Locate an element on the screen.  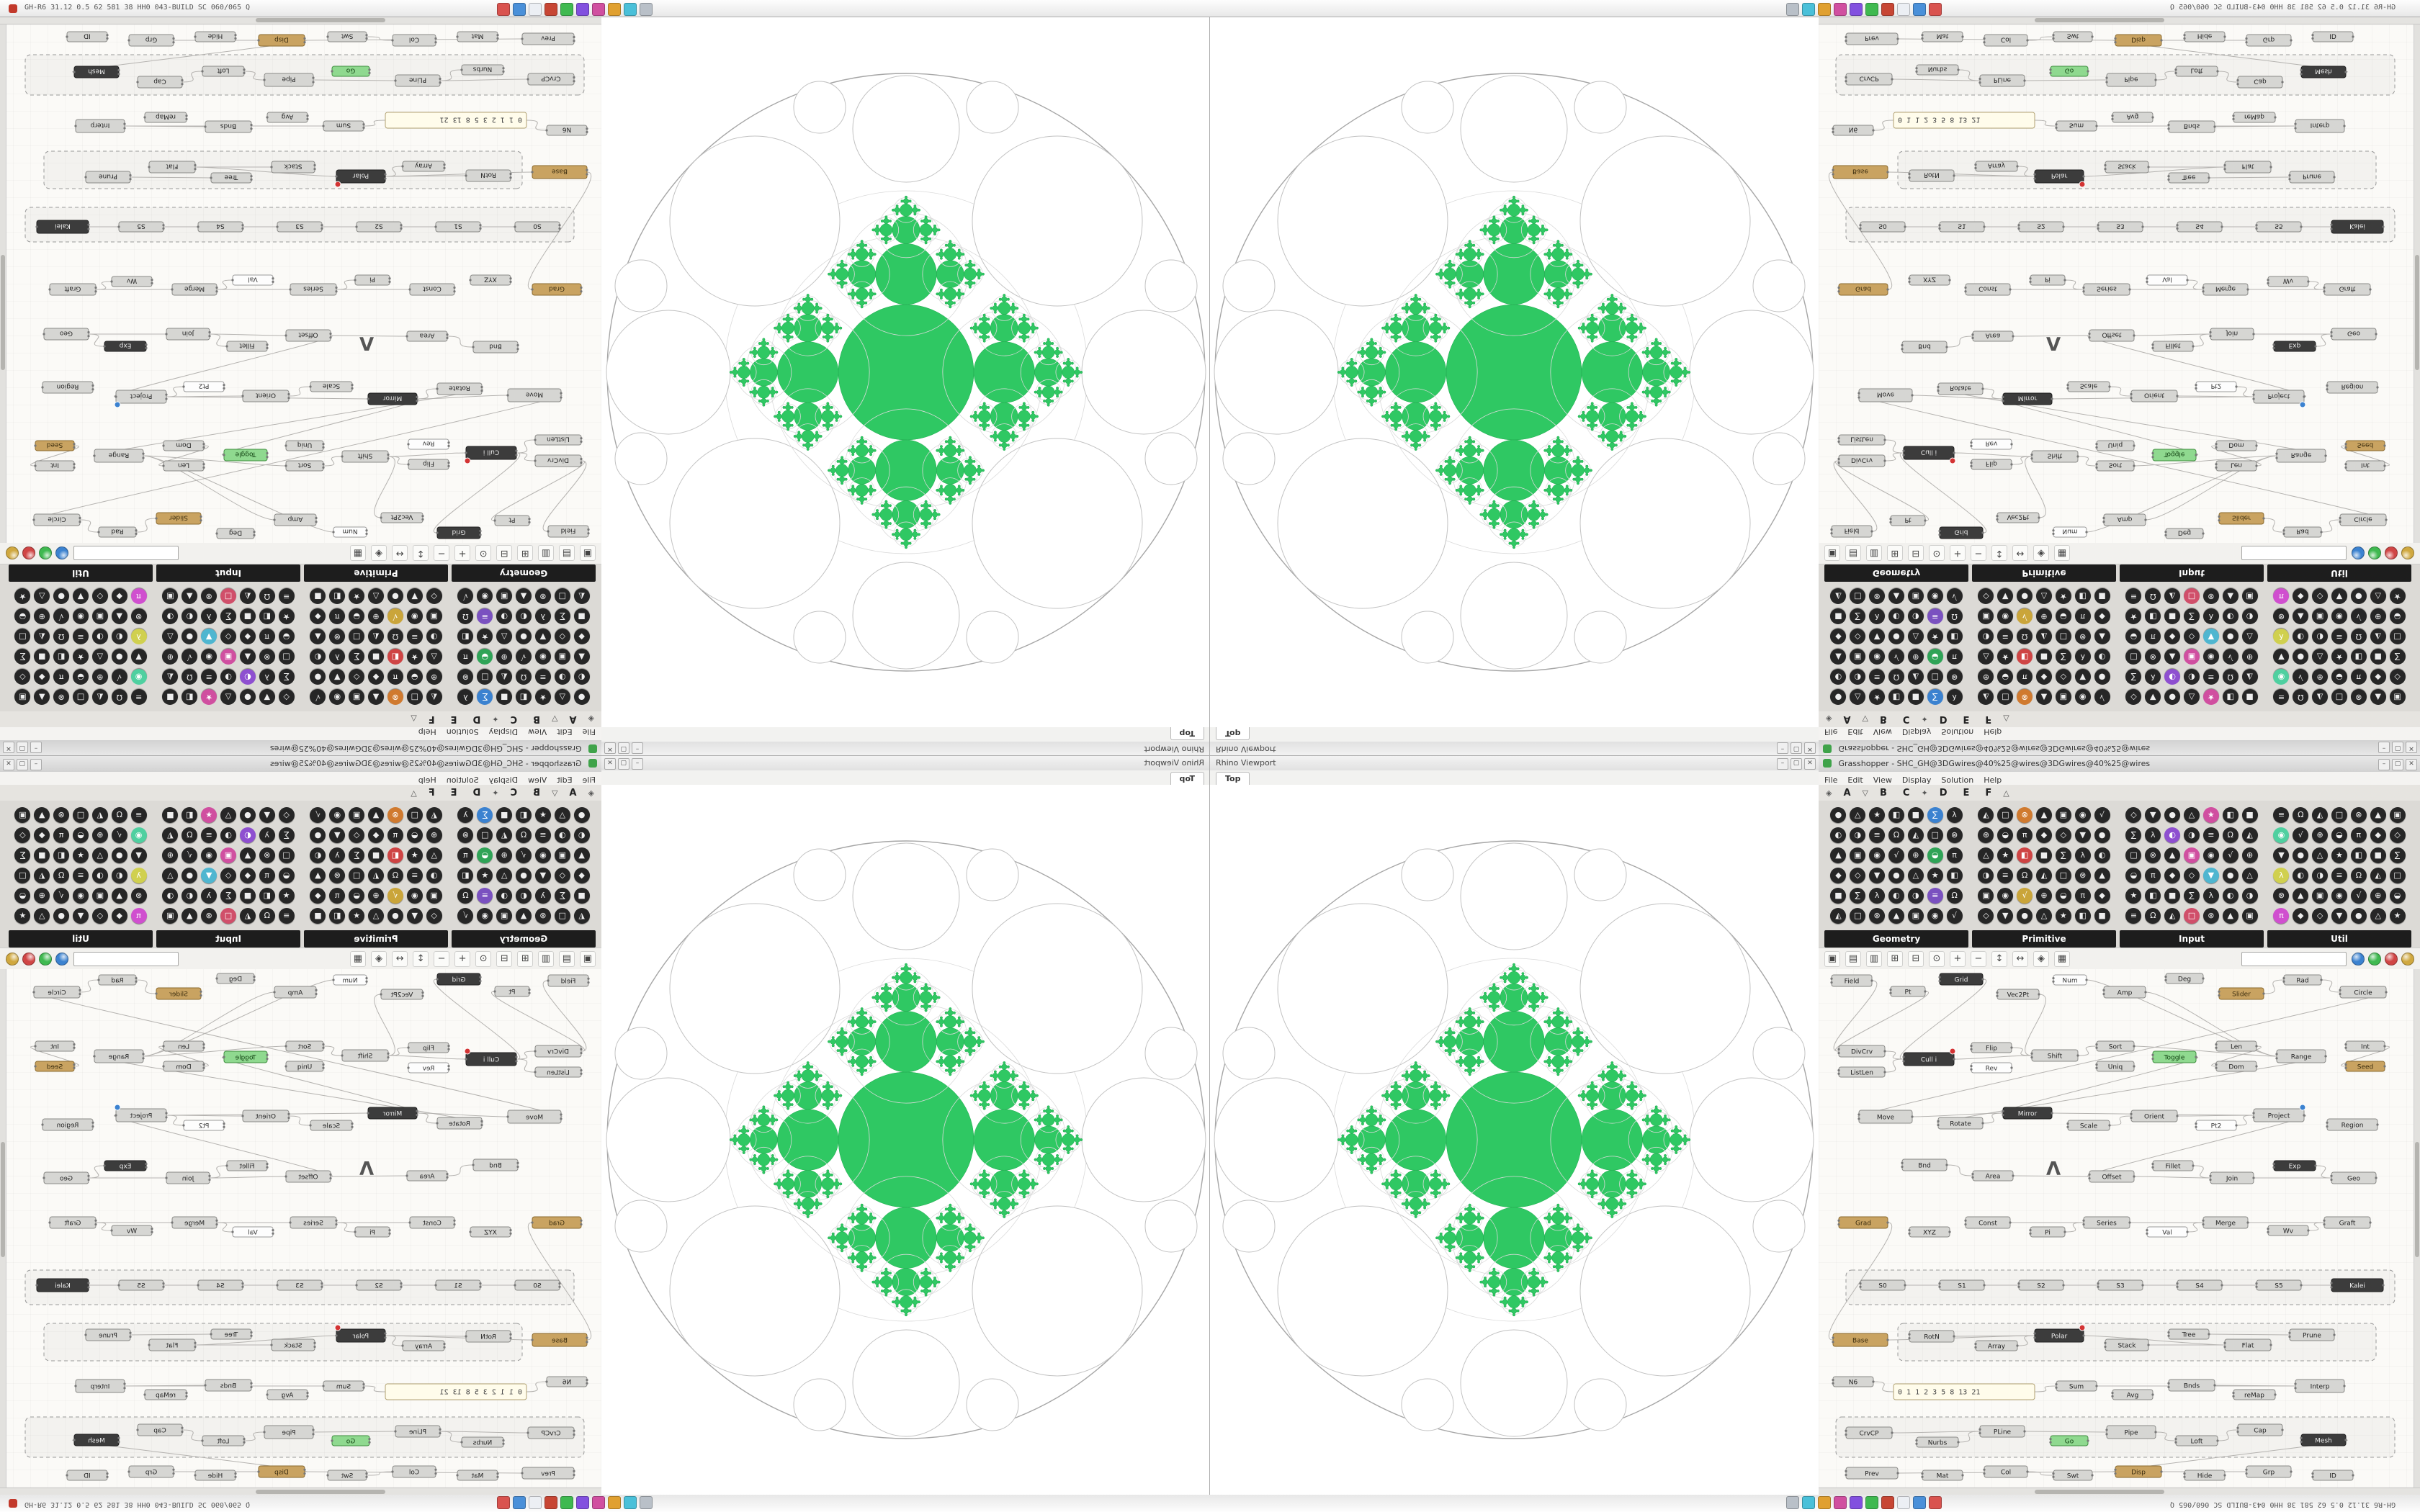
toolbar-icon-7: − is located at coordinates (1978, 959).